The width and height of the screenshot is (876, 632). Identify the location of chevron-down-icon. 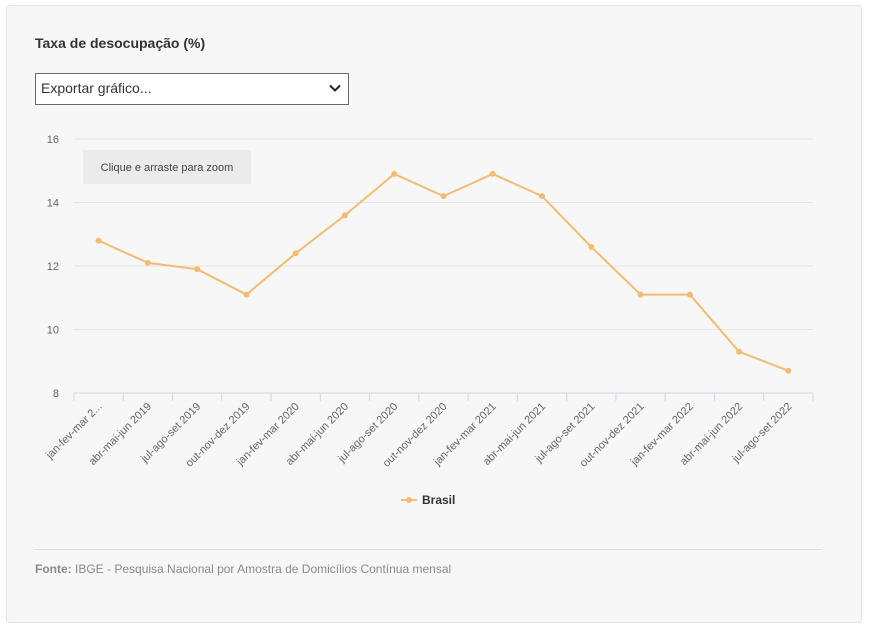
(335, 88).